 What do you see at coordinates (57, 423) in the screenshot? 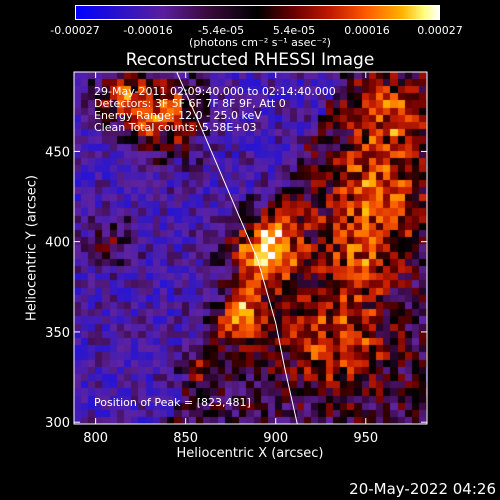
I see `y-tick-label: 300` at bounding box center [57, 423].